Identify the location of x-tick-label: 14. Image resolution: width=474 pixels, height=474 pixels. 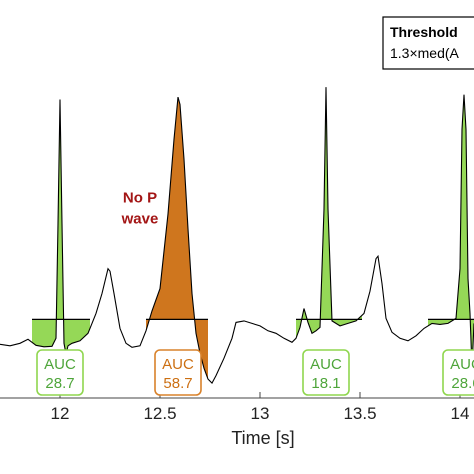
(460, 413).